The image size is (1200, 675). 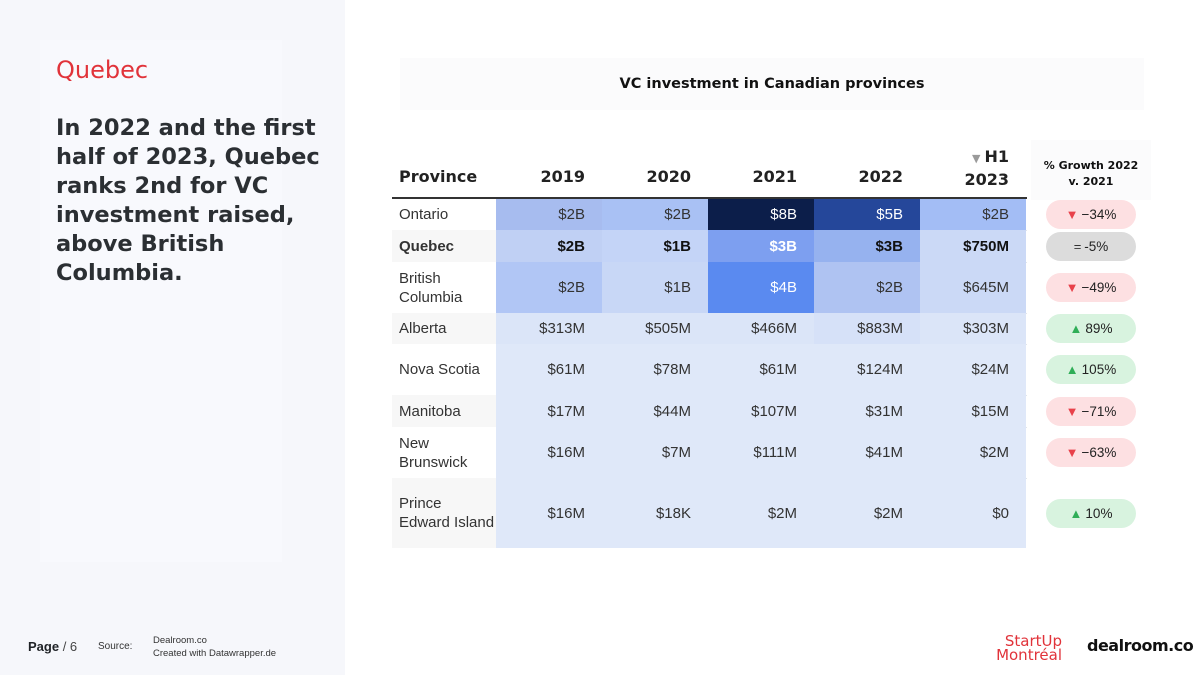 What do you see at coordinates (444, 287) in the screenshot?
I see `province-cell: British Columbia` at bounding box center [444, 287].